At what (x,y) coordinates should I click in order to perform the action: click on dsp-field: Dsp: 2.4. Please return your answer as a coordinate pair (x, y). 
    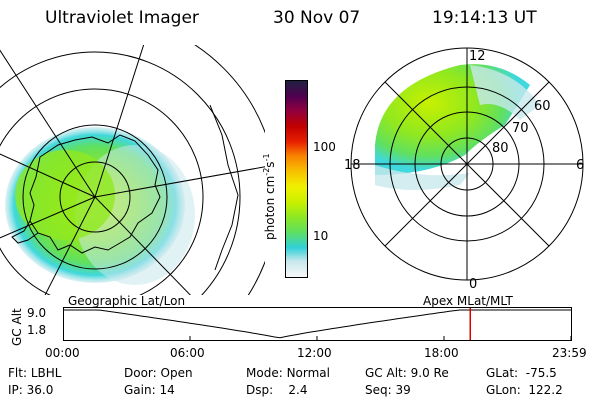
    Looking at the image, I should click on (277, 390).